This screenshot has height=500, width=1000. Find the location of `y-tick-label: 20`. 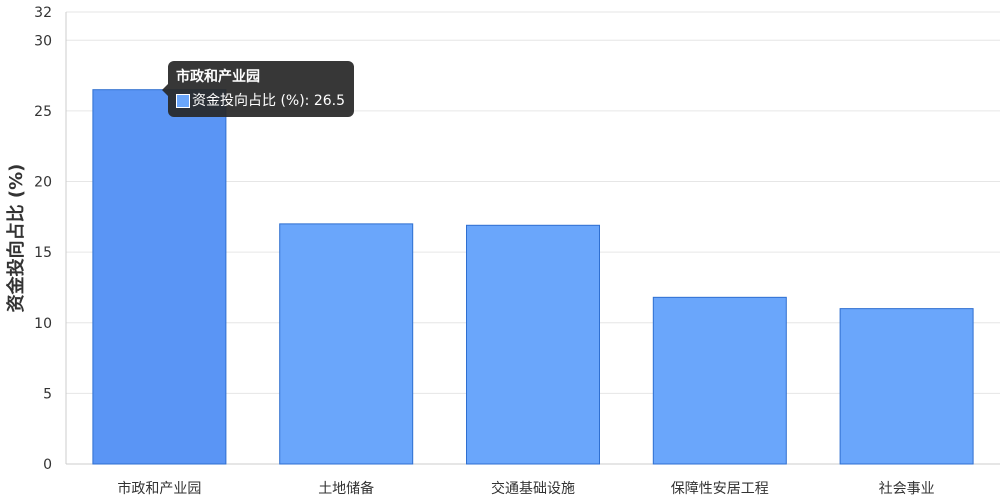

y-tick-label: 20 is located at coordinates (43, 183).